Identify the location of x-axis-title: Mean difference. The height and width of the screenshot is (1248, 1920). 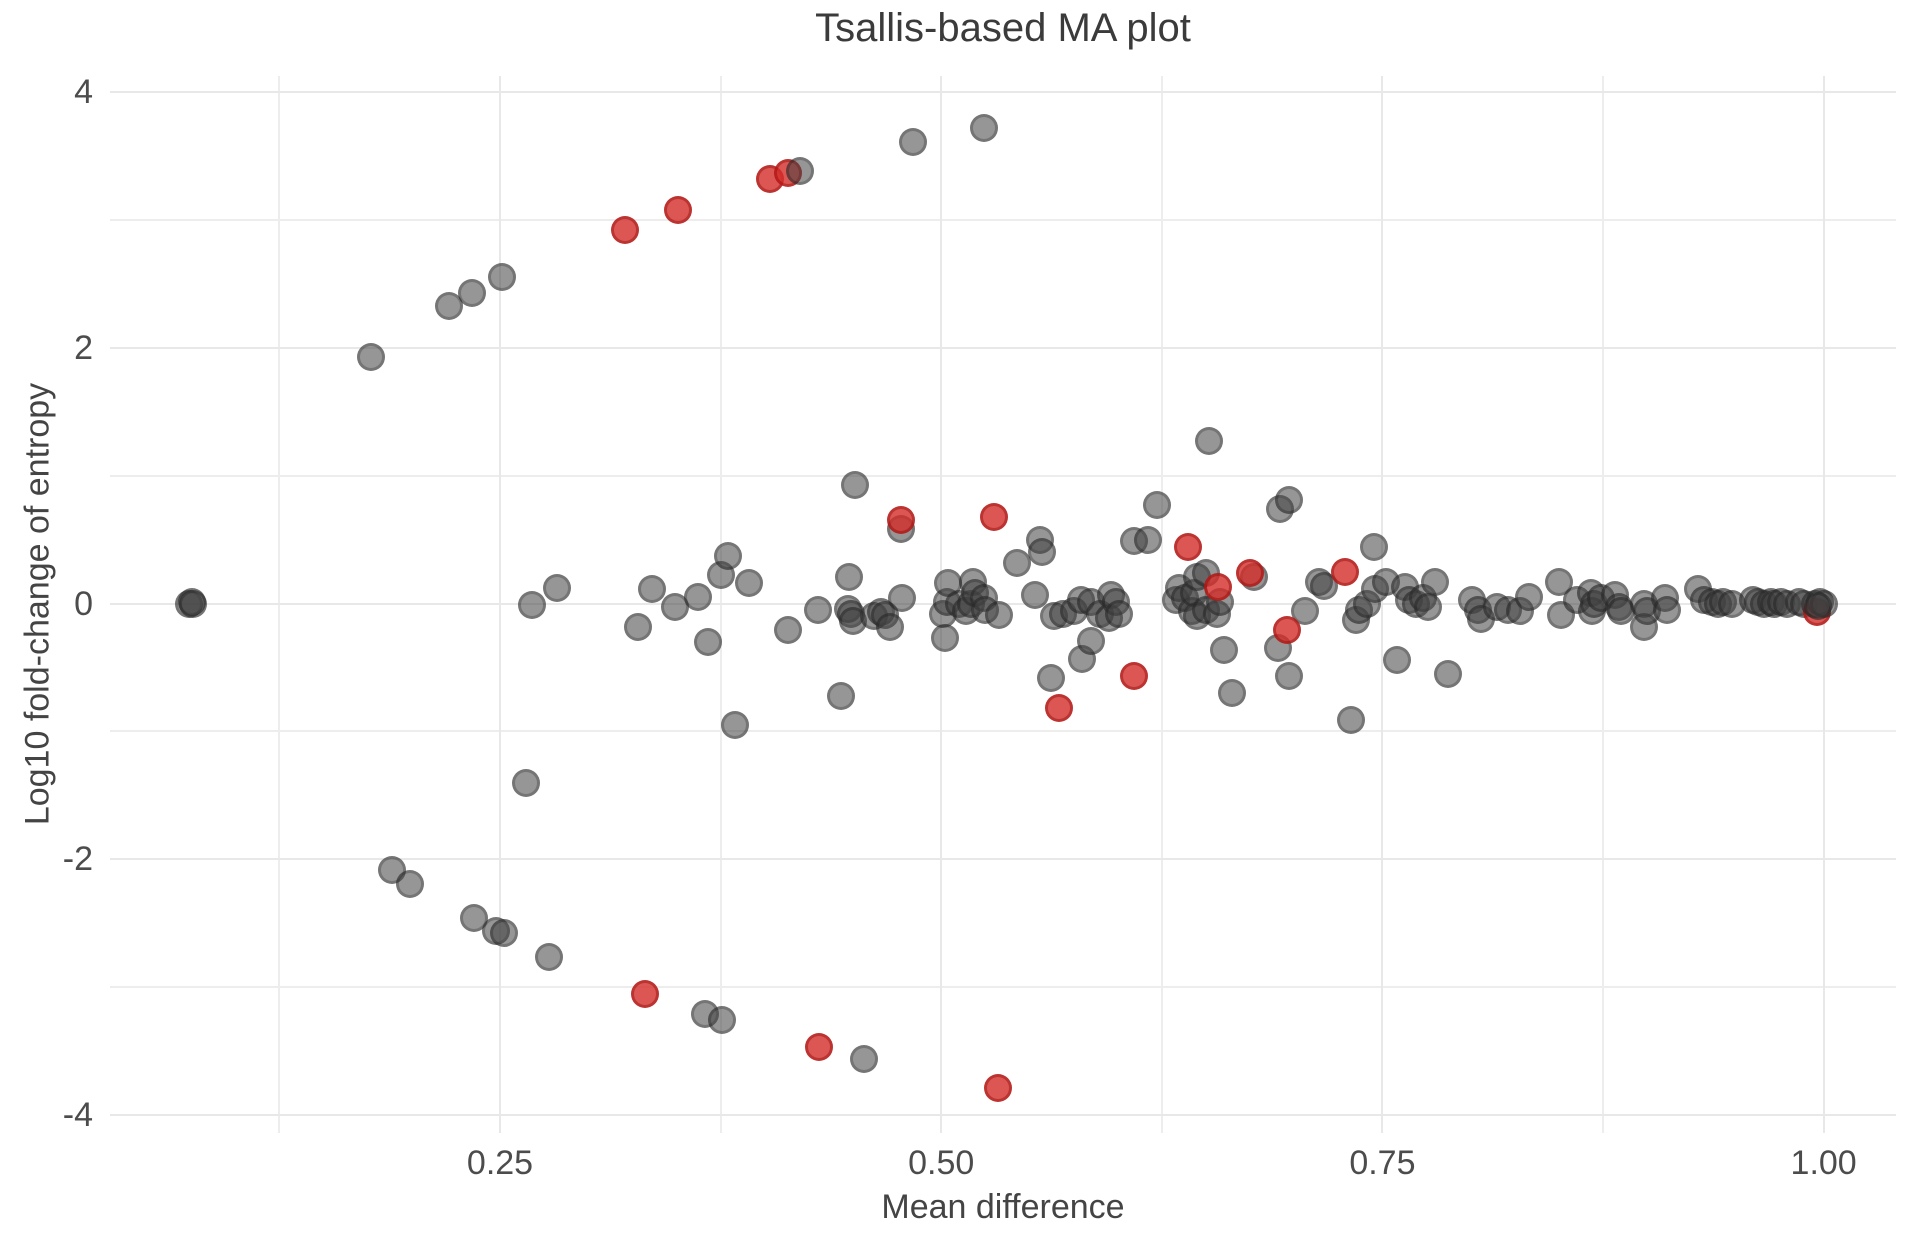
(1003, 1207).